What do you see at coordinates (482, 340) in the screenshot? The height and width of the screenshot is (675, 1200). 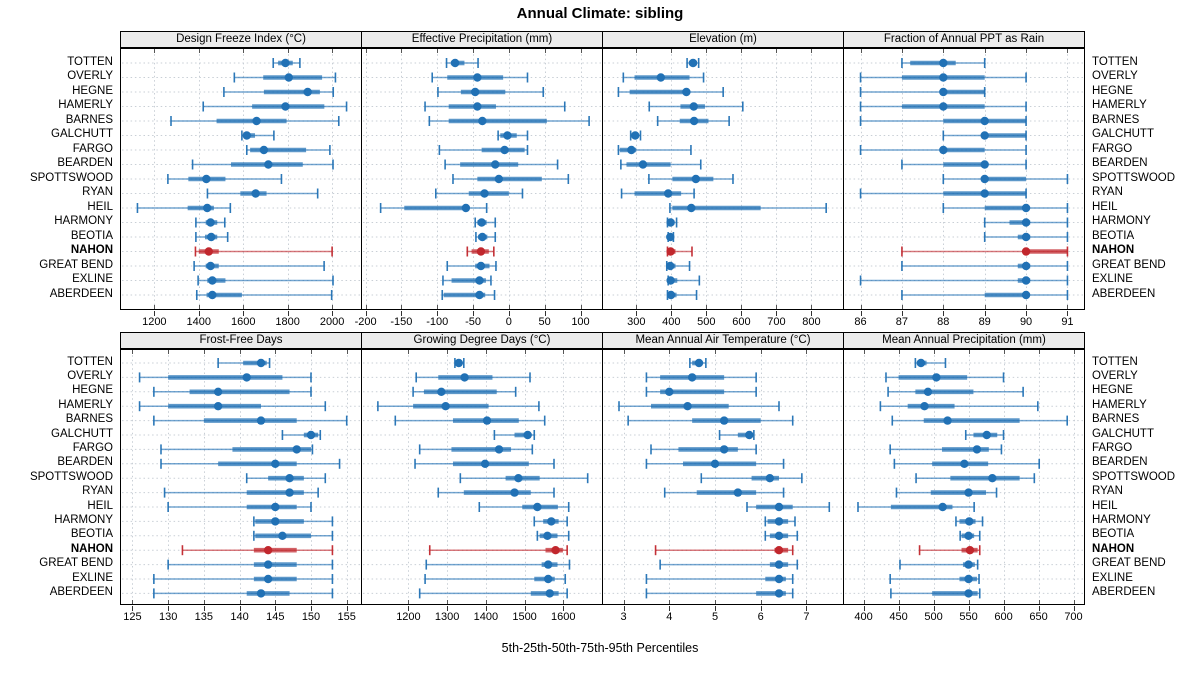 I see `panel-strip: Growing Degree Days (°C)` at bounding box center [482, 340].